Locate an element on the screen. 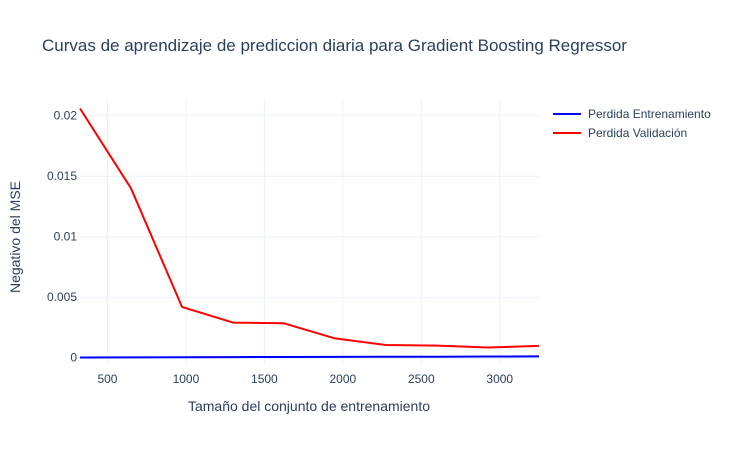 Image resolution: width=743 pixels, height=450 pixels. y-tick-label: 0.005 is located at coordinates (62, 297).